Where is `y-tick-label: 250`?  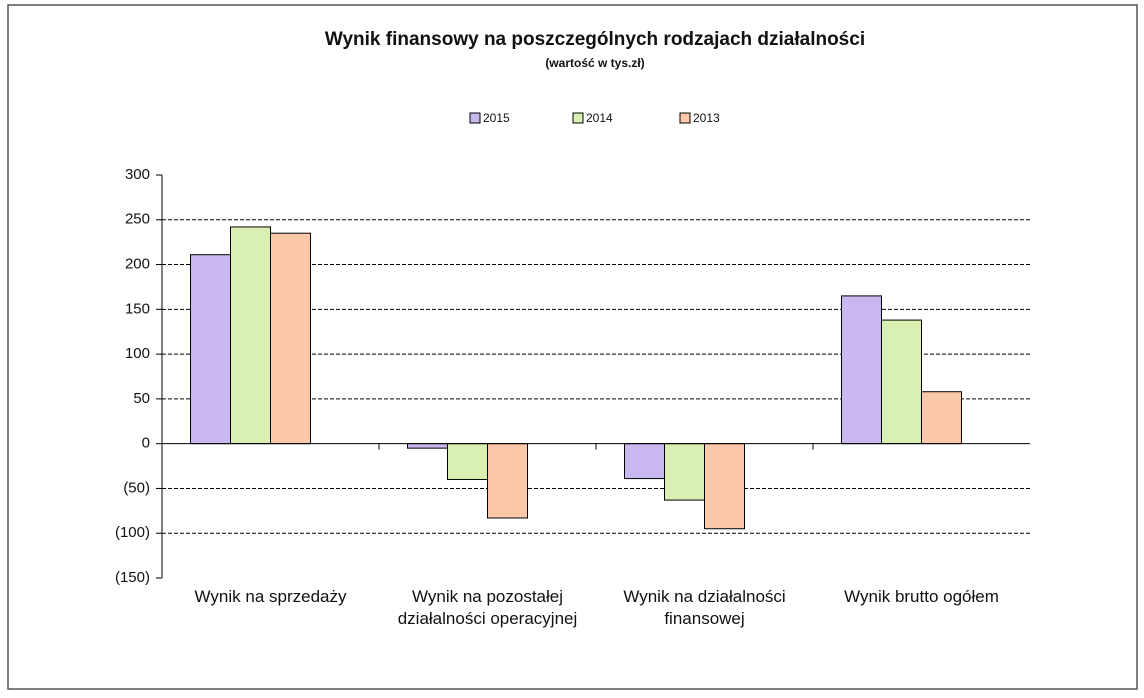
y-tick-label: 250 is located at coordinates (137, 219).